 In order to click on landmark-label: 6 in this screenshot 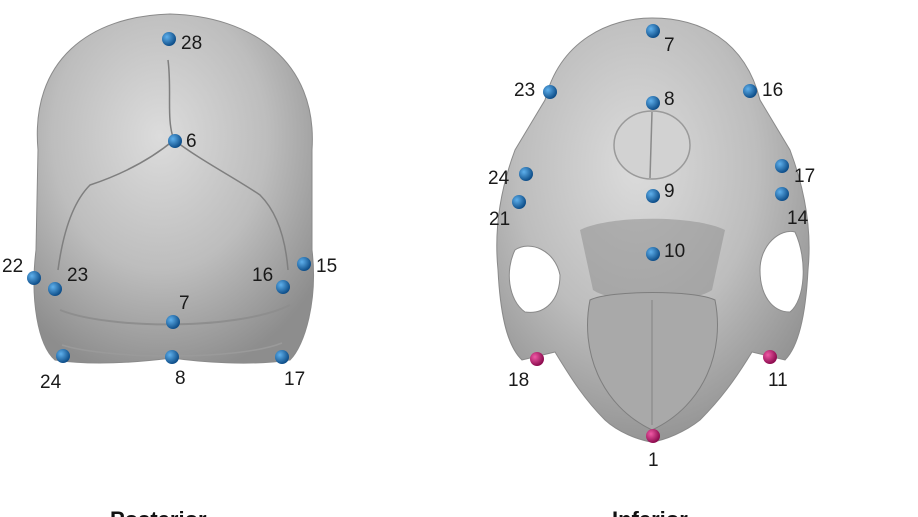, I will do `click(191, 141)`.